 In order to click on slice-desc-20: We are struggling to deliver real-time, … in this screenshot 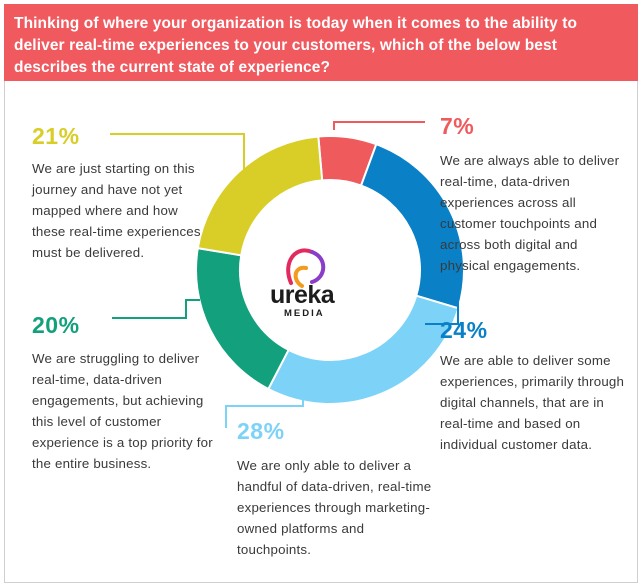, I will do `click(122, 411)`.